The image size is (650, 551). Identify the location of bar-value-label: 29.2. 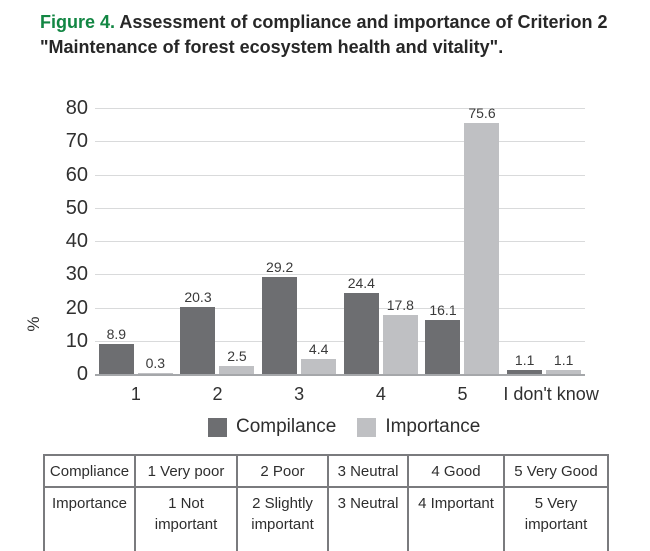
(280, 266).